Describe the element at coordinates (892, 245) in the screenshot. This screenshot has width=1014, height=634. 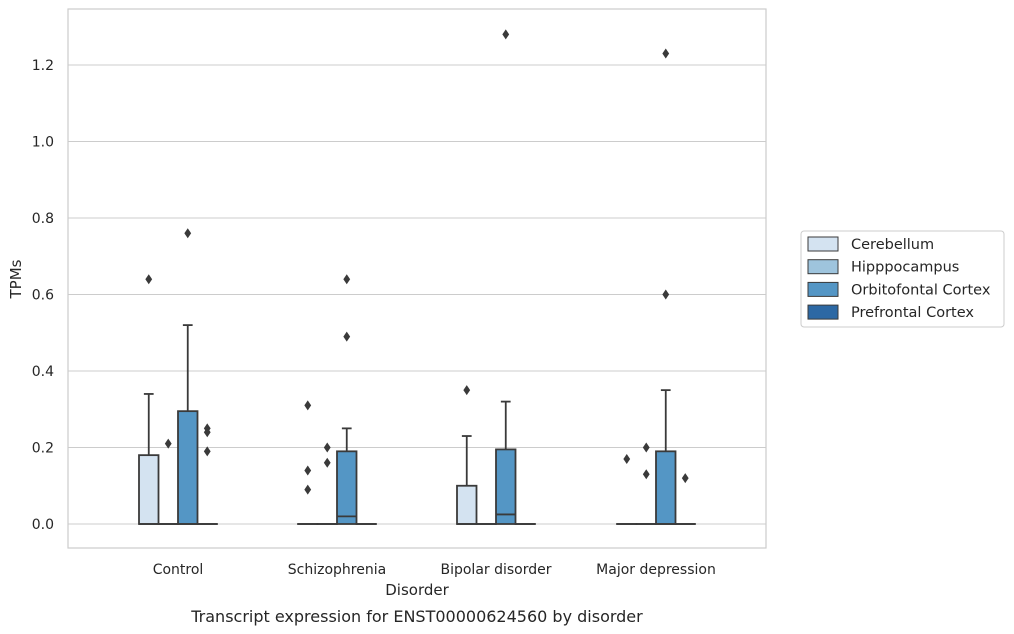
I see `legend-label: Cerebellum` at that location.